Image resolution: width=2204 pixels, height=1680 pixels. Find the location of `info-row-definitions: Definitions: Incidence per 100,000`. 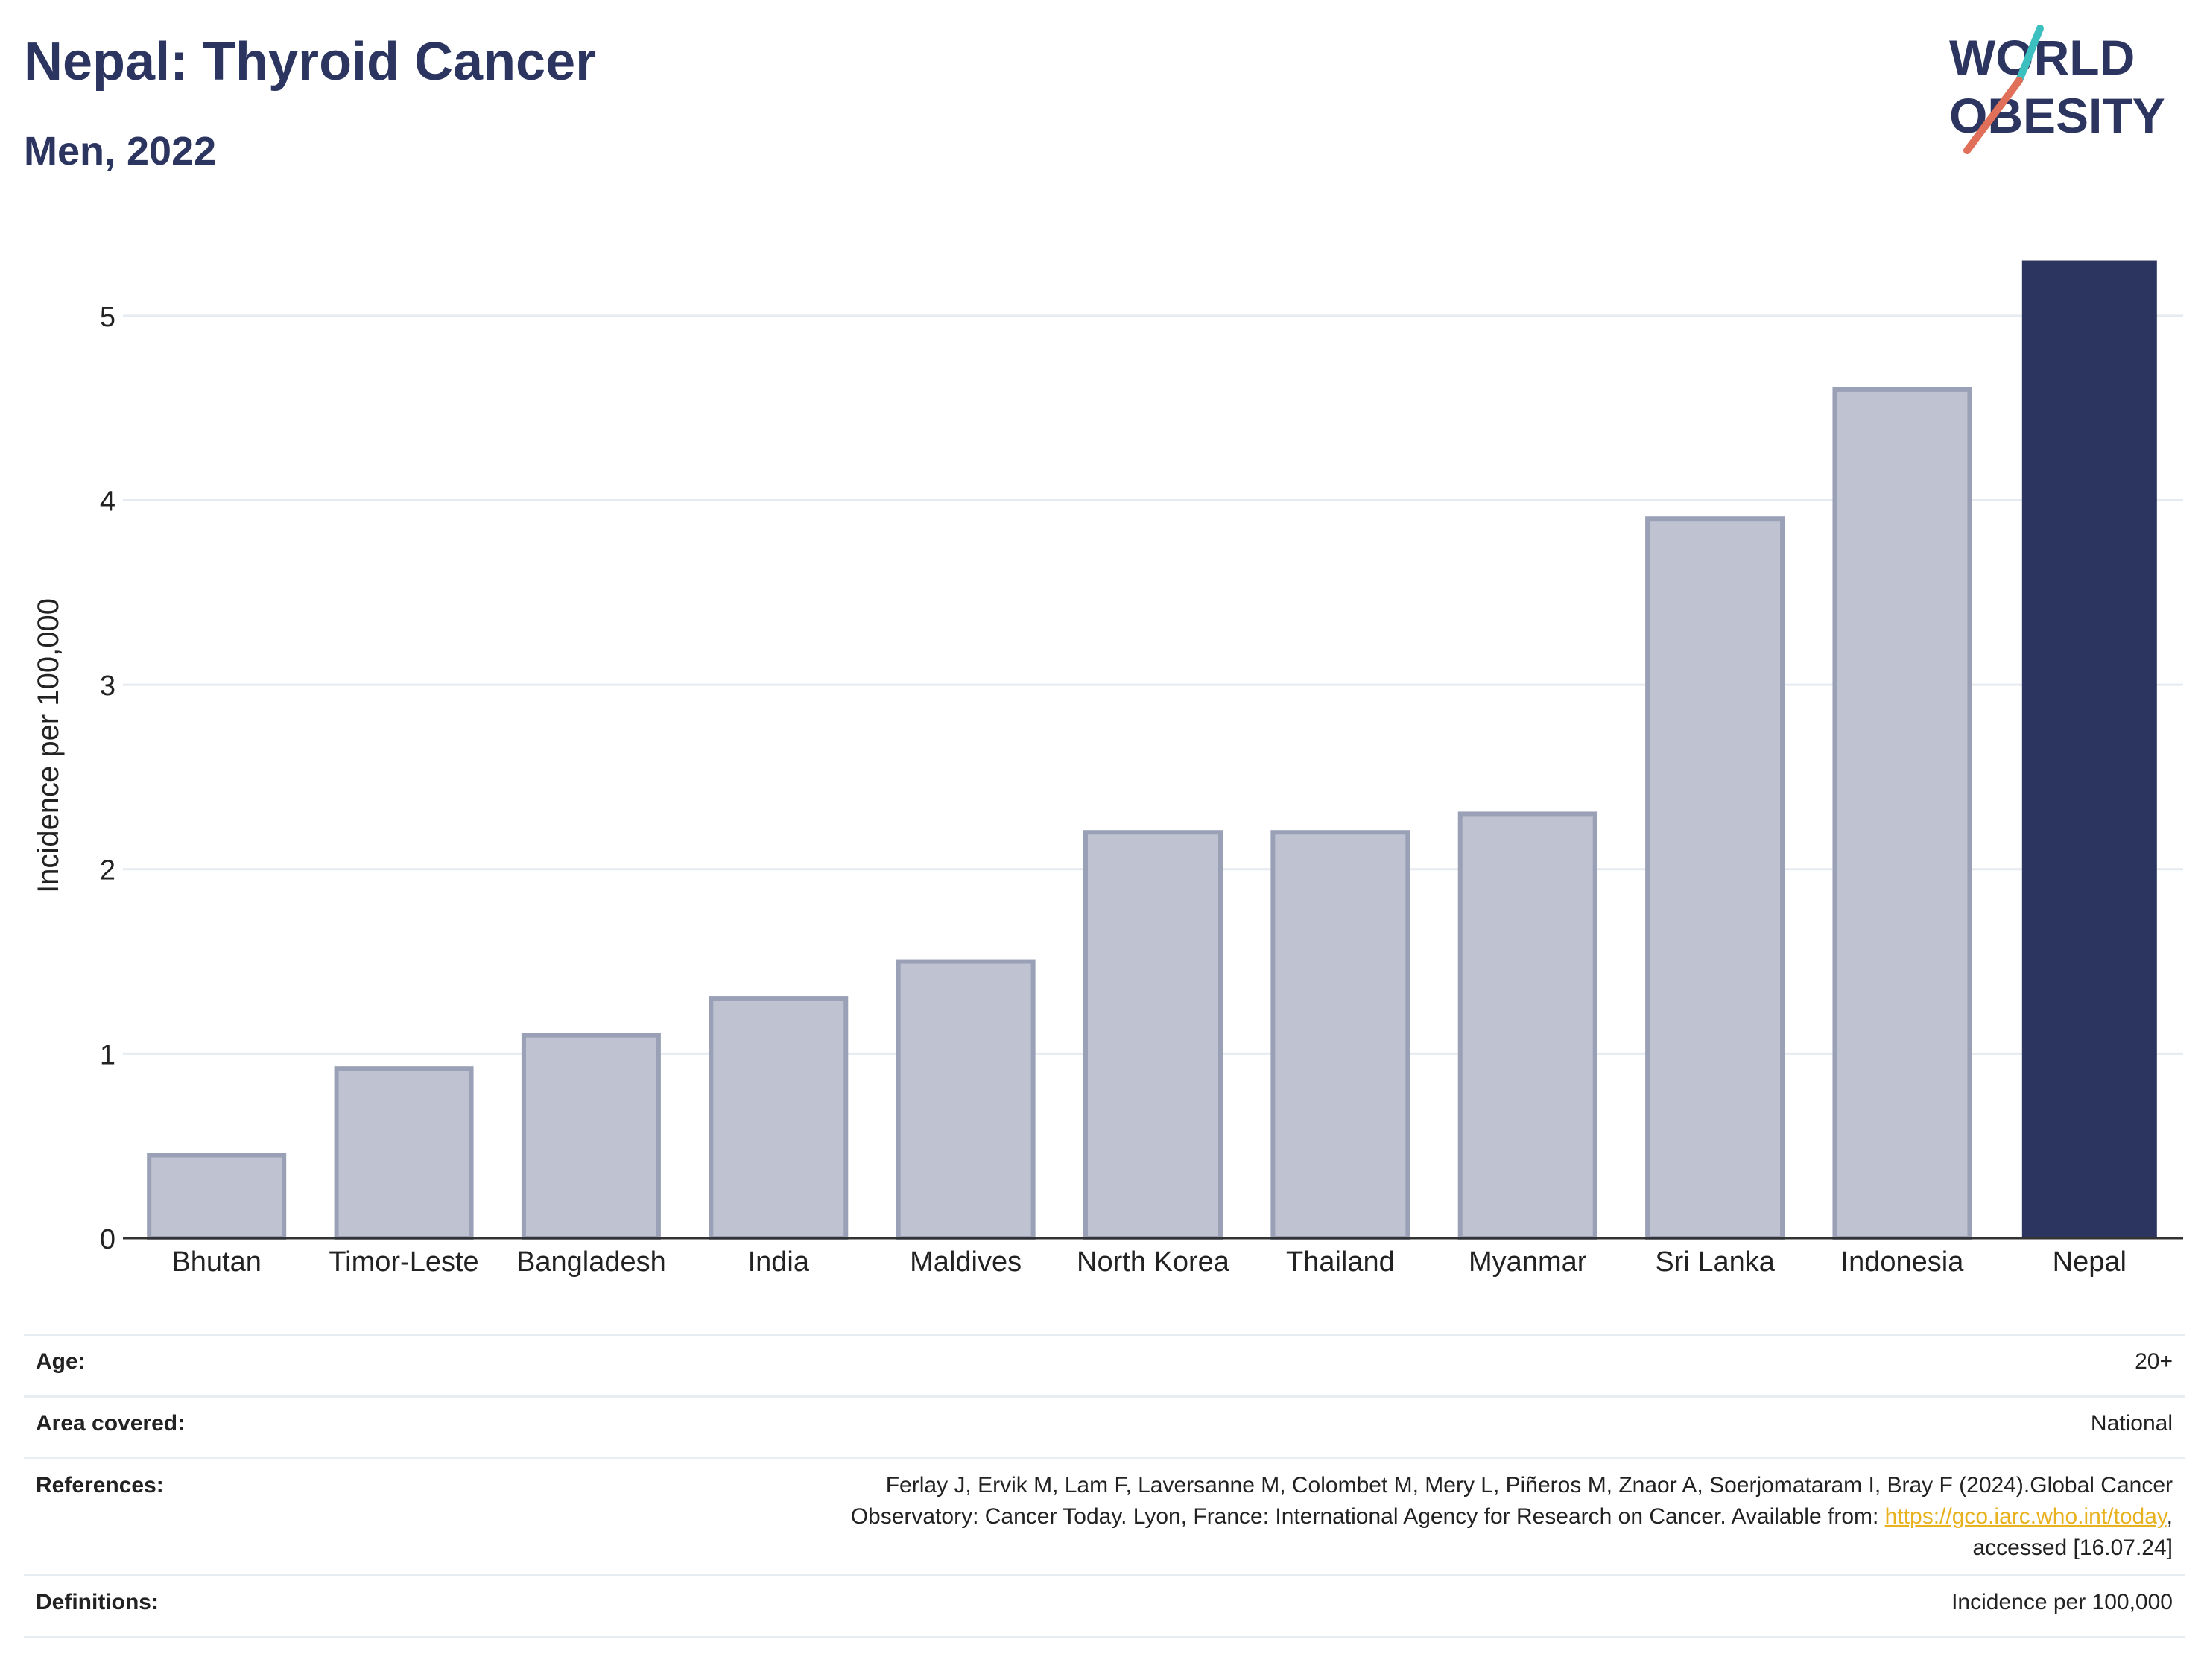

info-row-definitions: Definitions: Incidence per 100,000 is located at coordinates (1104, 1606).